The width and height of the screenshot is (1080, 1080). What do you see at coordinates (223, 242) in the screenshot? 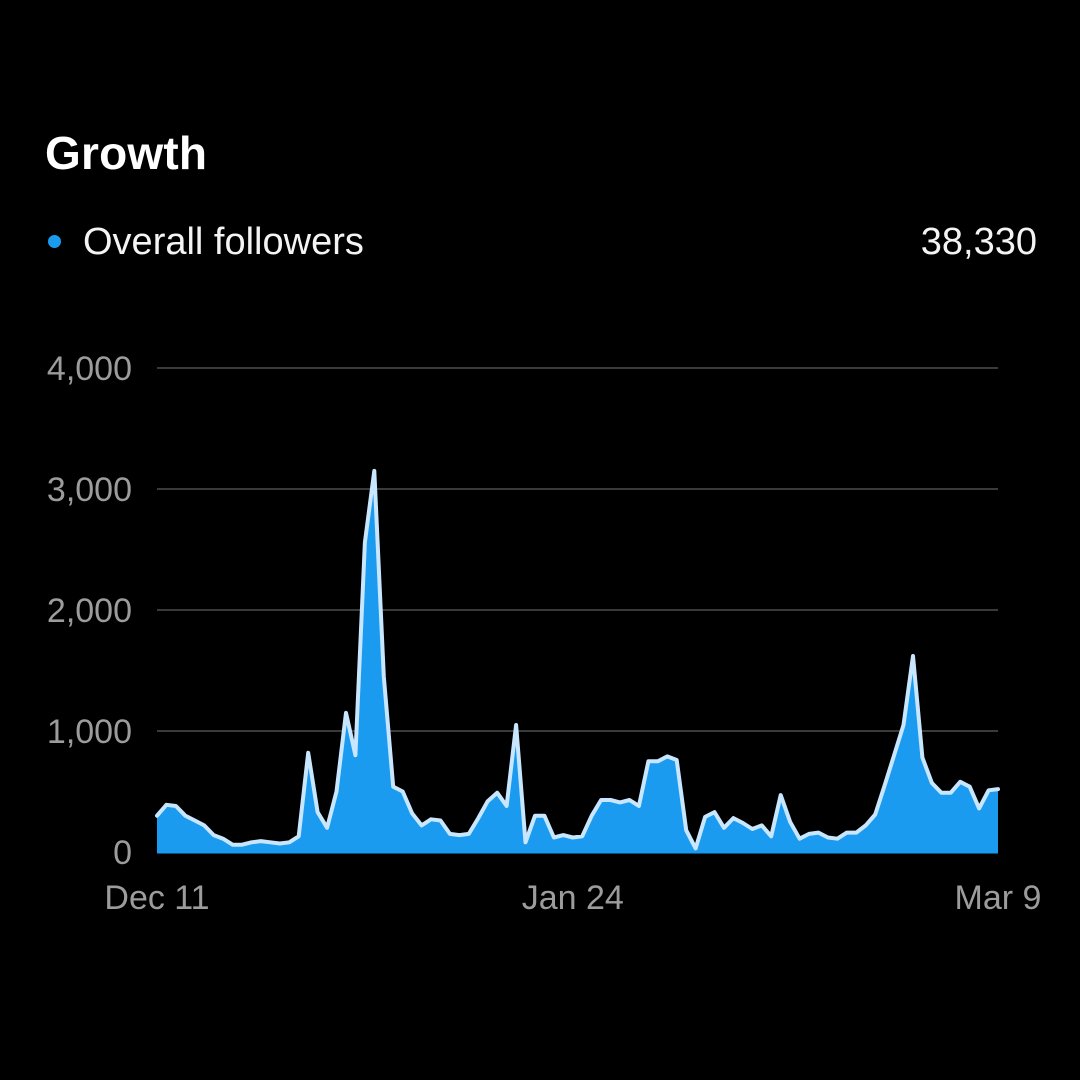
I see `legend-label: Overall followers` at bounding box center [223, 242].